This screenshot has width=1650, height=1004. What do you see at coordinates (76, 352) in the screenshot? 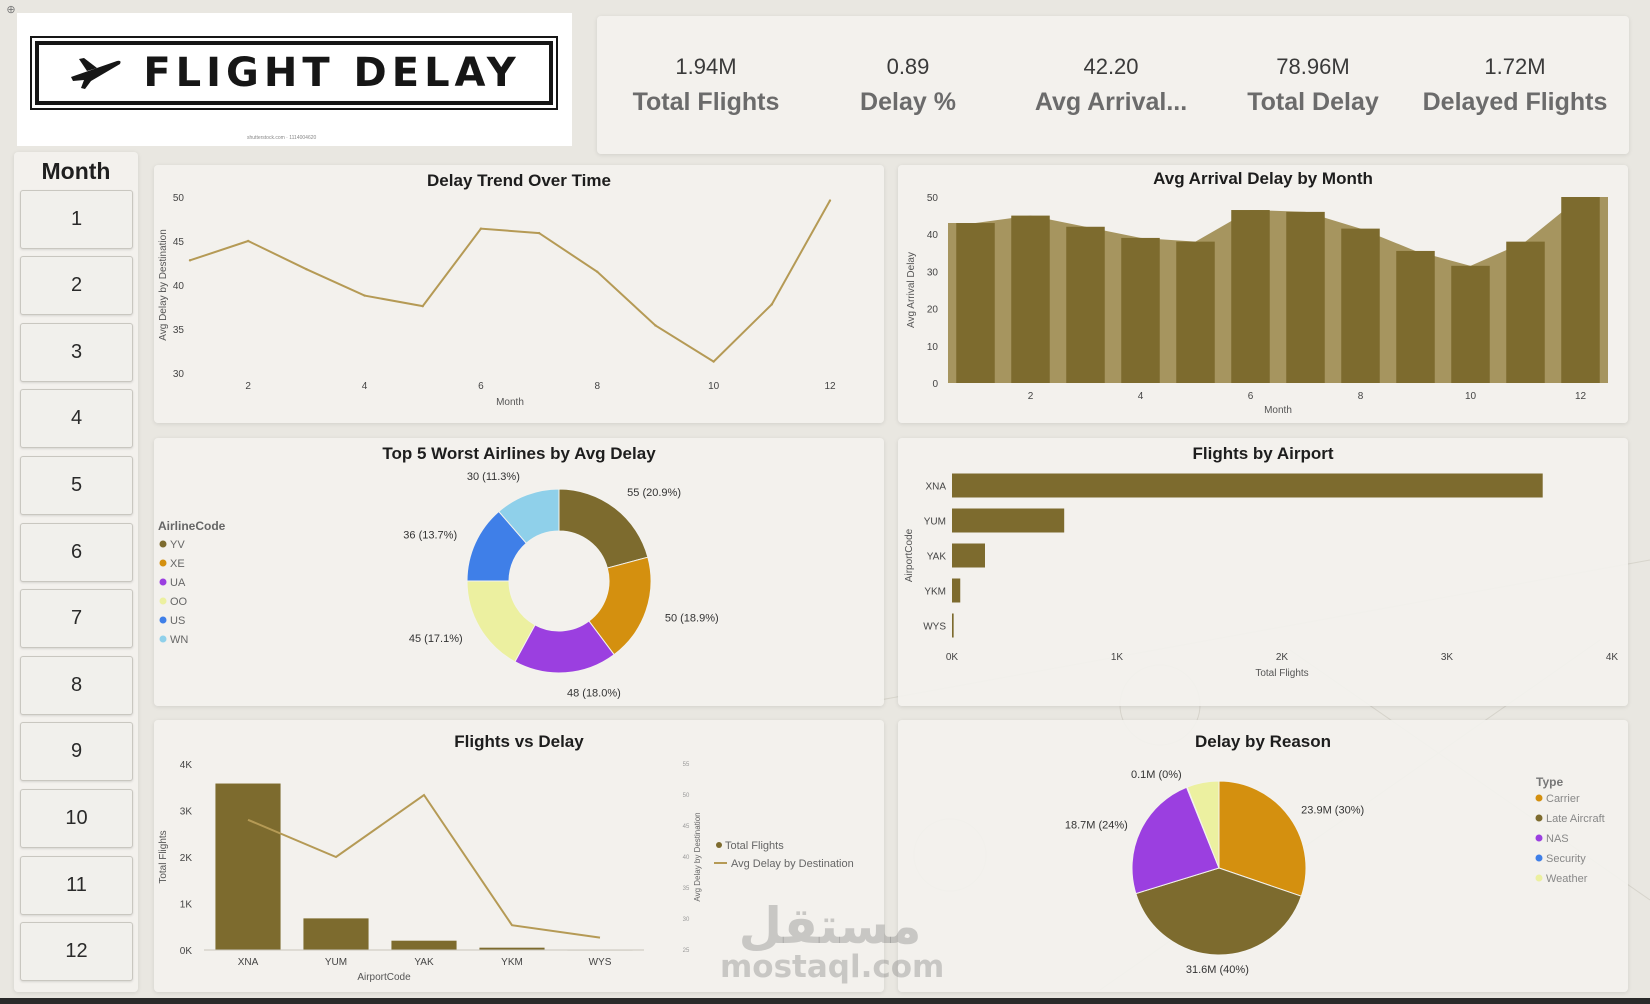
I see `month-button-3: 3` at bounding box center [76, 352].